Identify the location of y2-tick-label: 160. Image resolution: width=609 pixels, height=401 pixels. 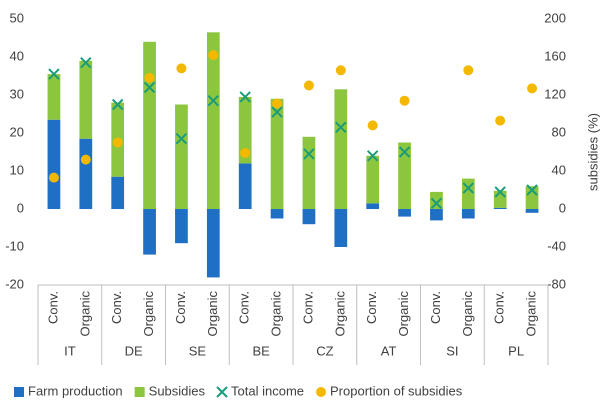
(555, 55).